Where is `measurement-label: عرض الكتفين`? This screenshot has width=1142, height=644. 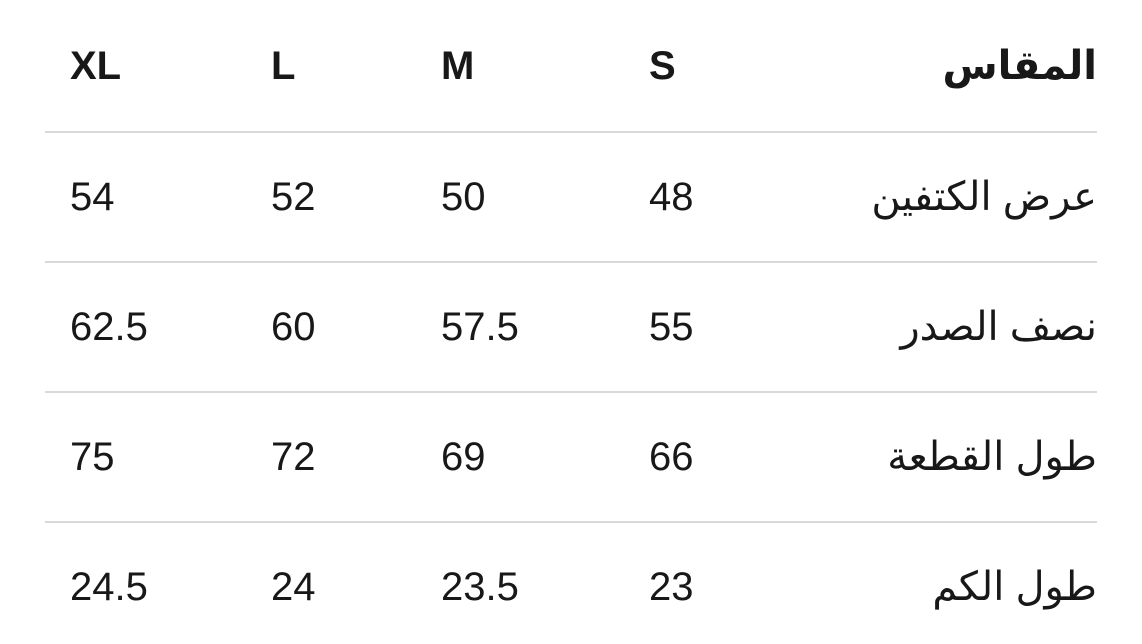
measurement-label: عرض الكتفين is located at coordinates (948, 197).